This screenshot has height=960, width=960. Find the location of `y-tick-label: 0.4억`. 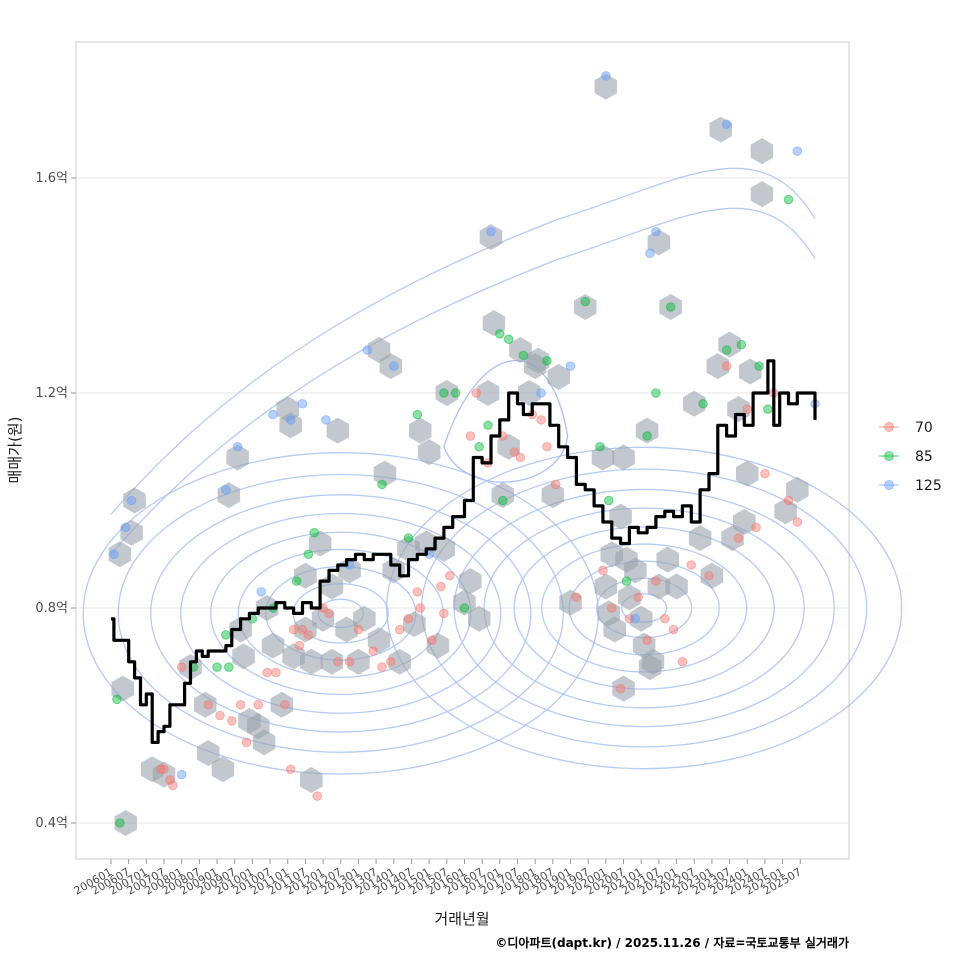

y-tick-label: 0.4억 is located at coordinates (51, 823).